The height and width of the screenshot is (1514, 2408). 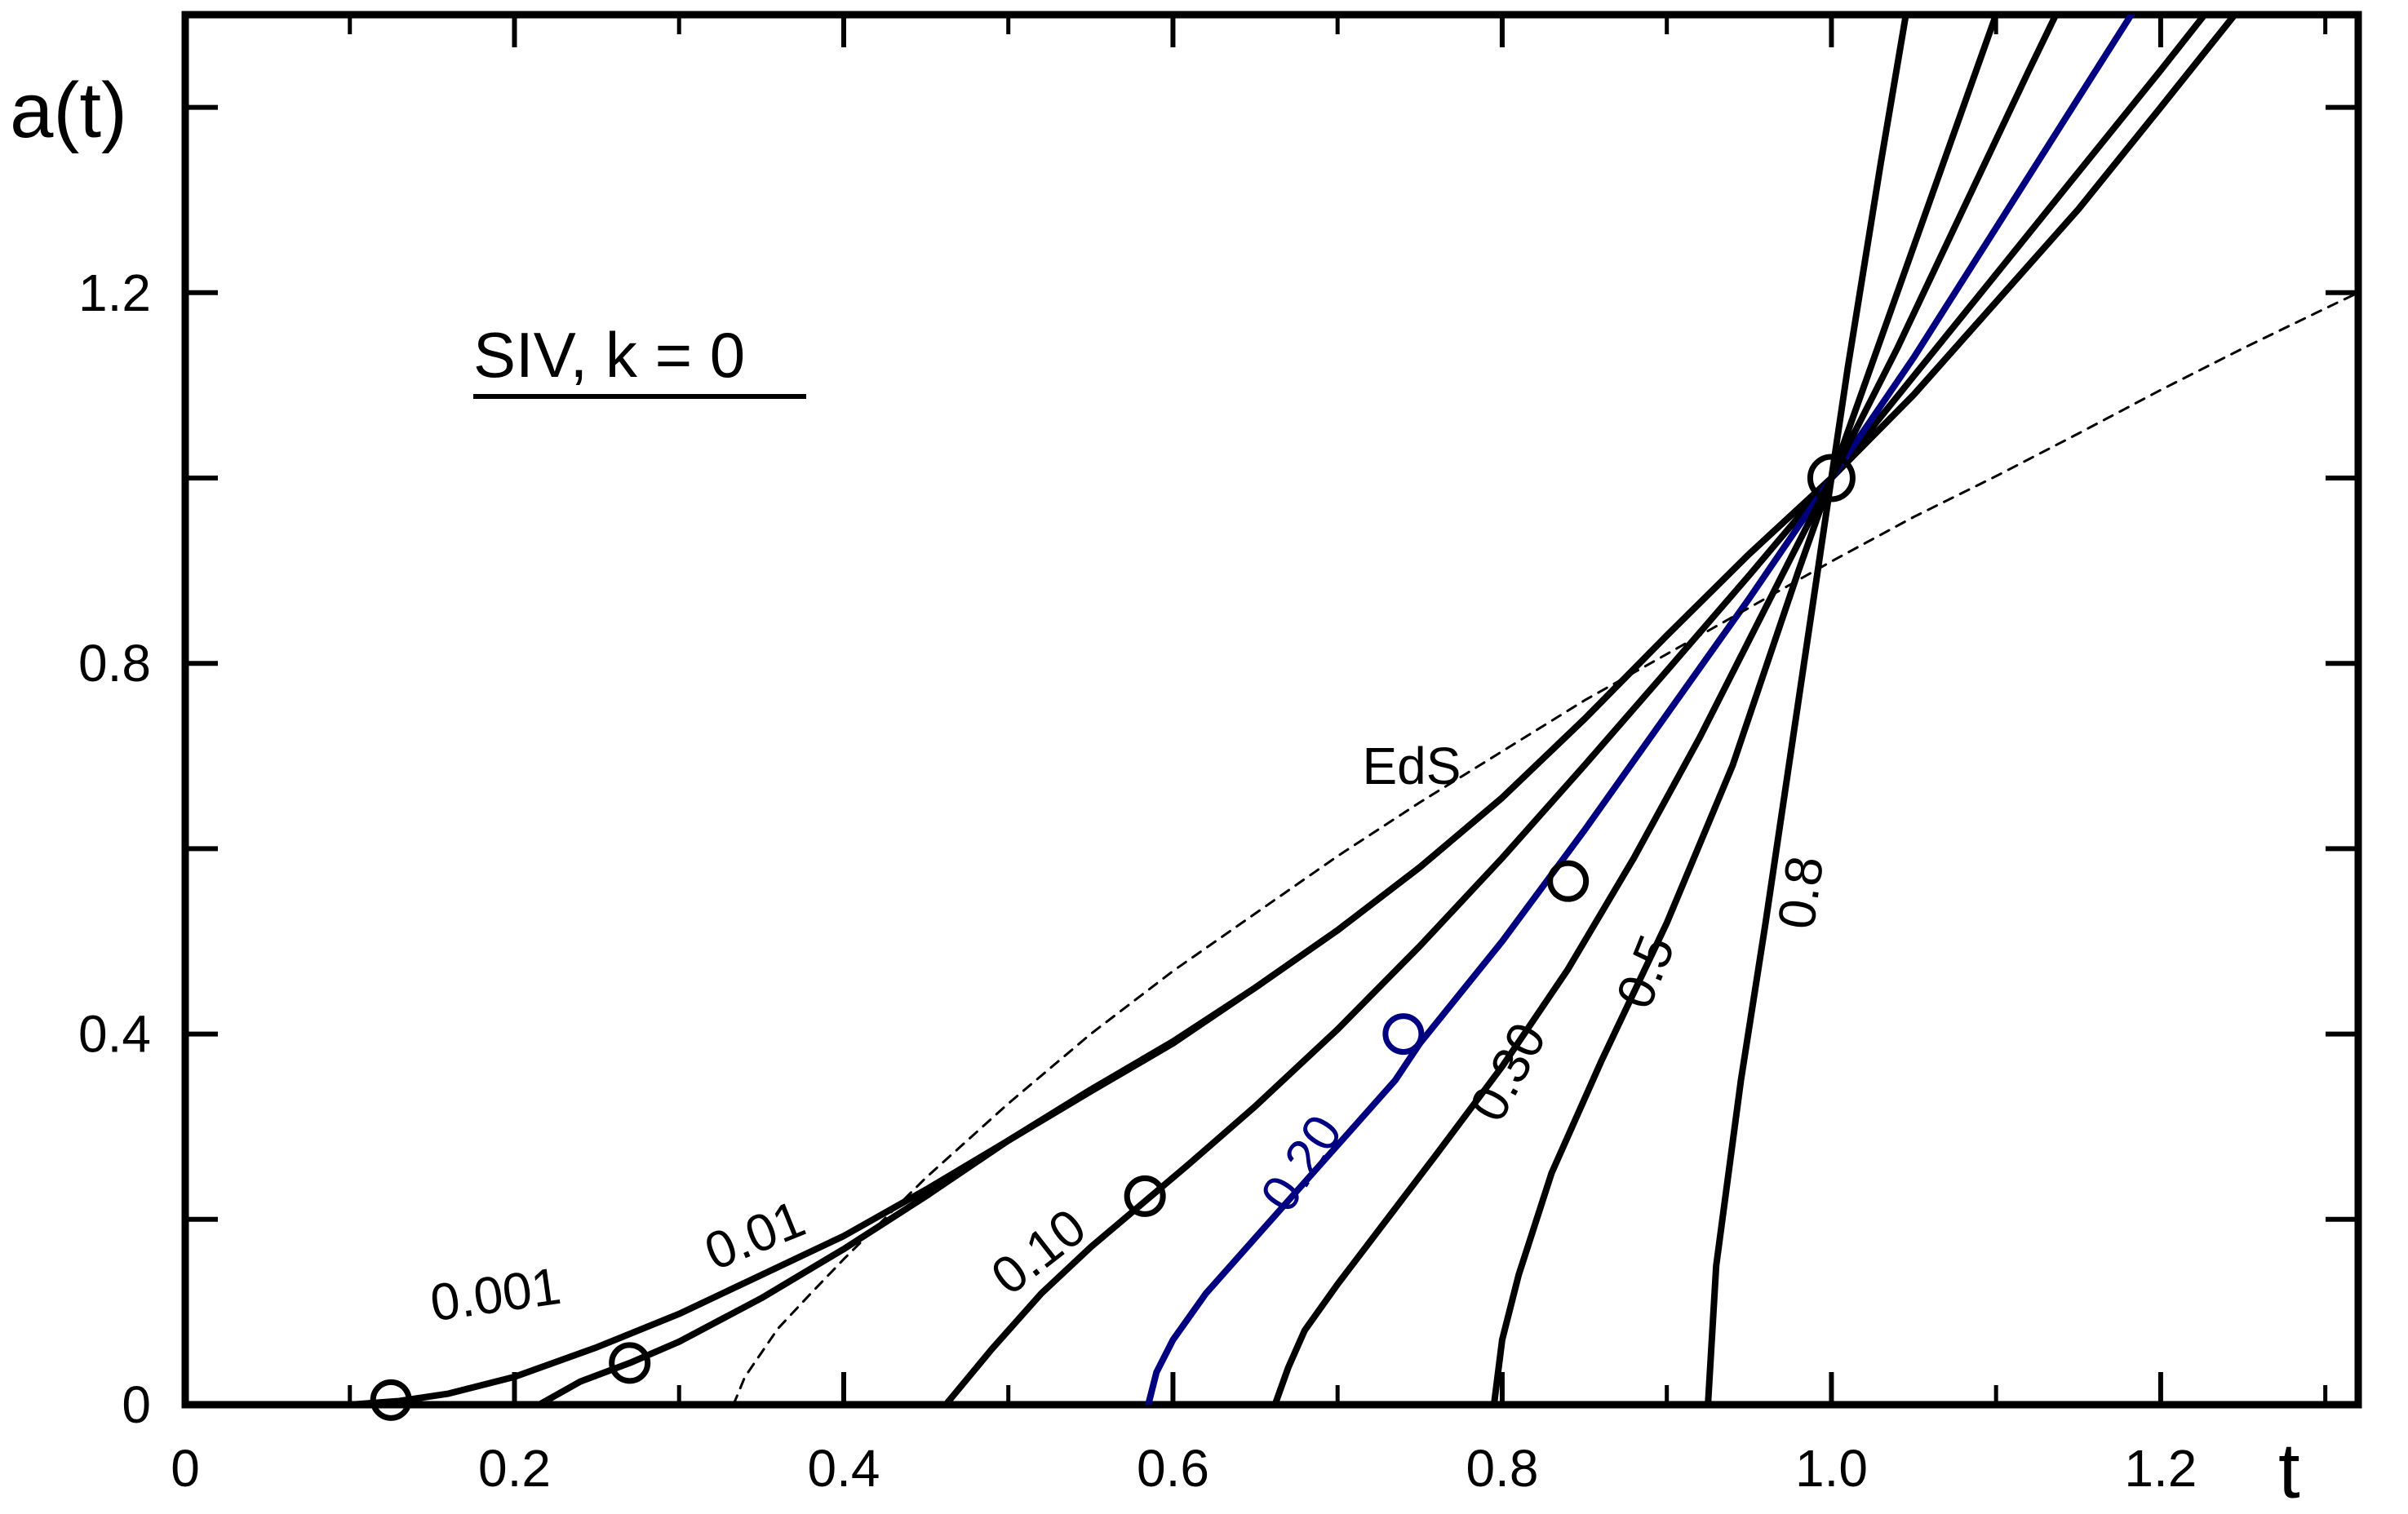 What do you see at coordinates (843, 1468) in the screenshot?
I see `x-tick-label: 0.4` at bounding box center [843, 1468].